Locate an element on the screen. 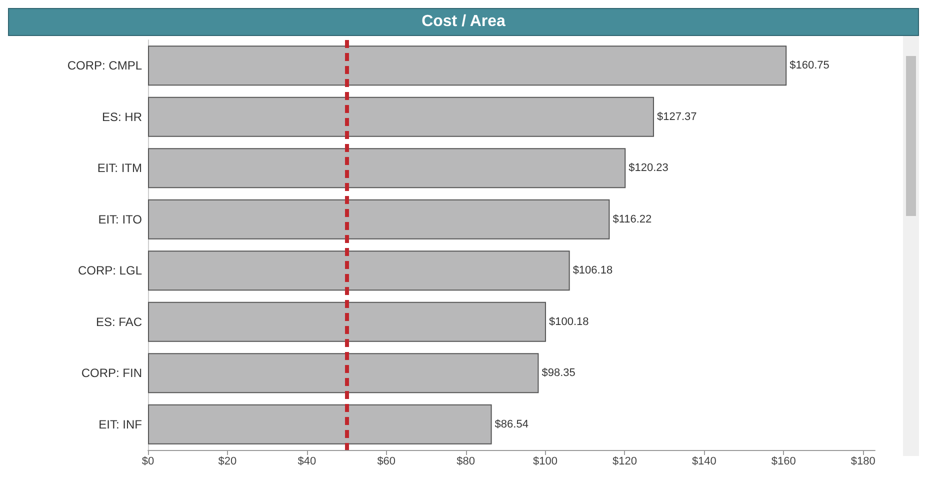 Image resolution: width=927 pixels, height=493 pixels. x-tick-label: $180 is located at coordinates (863, 462).